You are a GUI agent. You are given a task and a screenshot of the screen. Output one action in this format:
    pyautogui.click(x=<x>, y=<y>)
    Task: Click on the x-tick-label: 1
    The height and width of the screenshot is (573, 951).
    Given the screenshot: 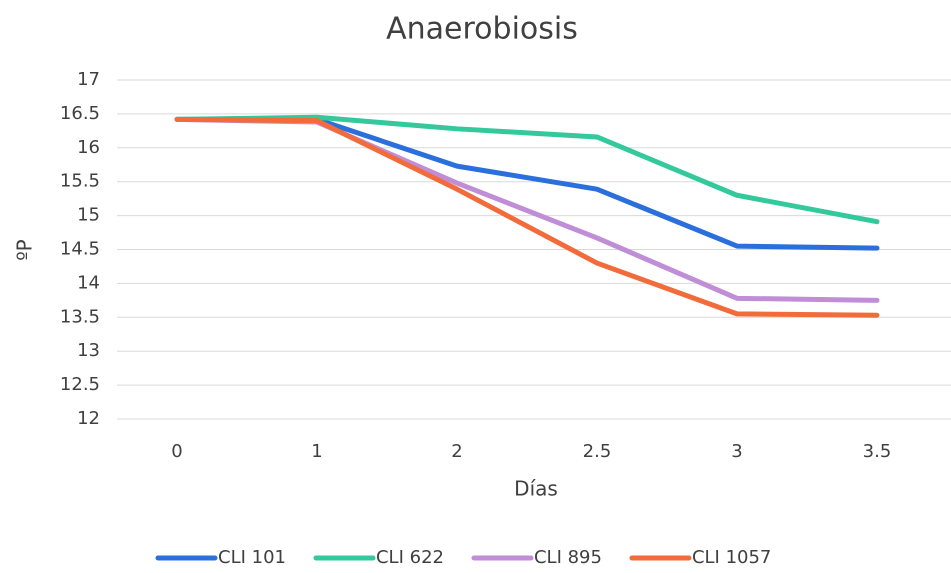 What is the action you would take?
    pyautogui.click(x=316, y=451)
    